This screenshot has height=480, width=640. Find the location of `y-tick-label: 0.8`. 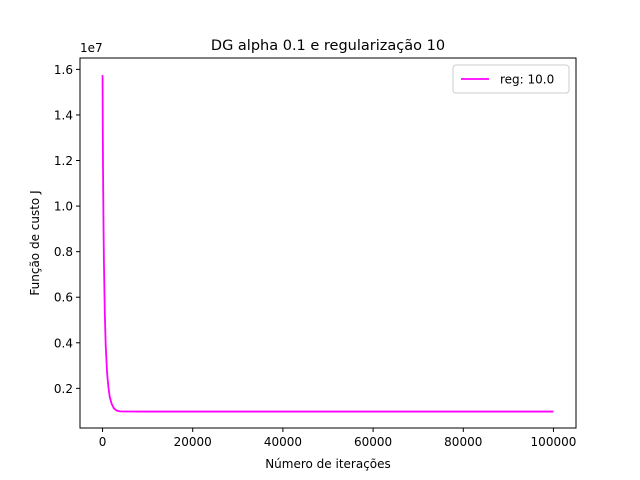

y-tick-label: 0.8 is located at coordinates (63, 252).